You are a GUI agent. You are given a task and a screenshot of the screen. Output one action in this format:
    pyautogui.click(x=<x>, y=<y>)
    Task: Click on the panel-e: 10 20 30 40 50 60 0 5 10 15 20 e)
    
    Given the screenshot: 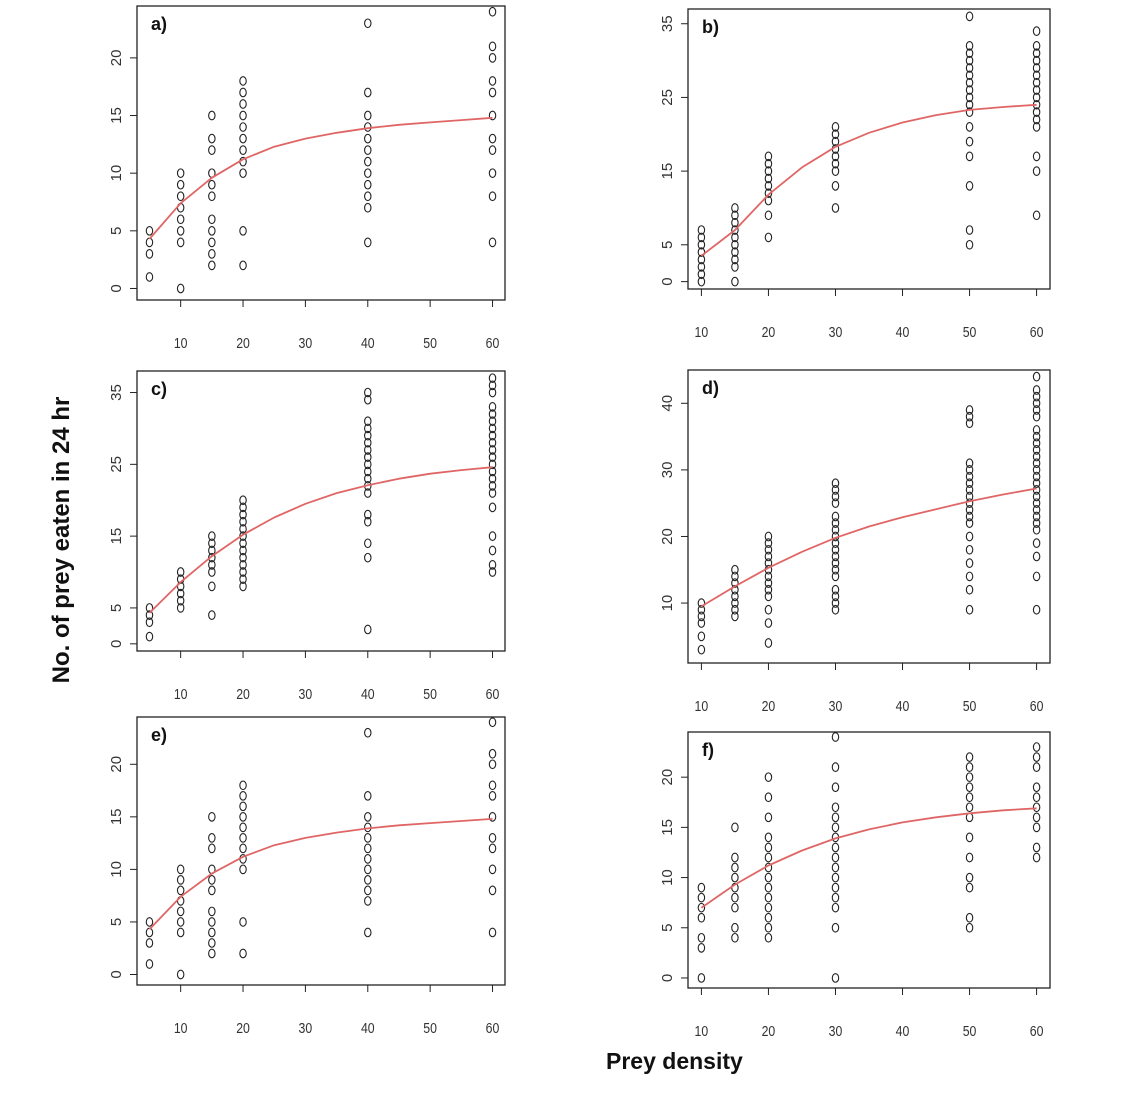 What is the action you would take?
    pyautogui.click(x=307, y=876)
    